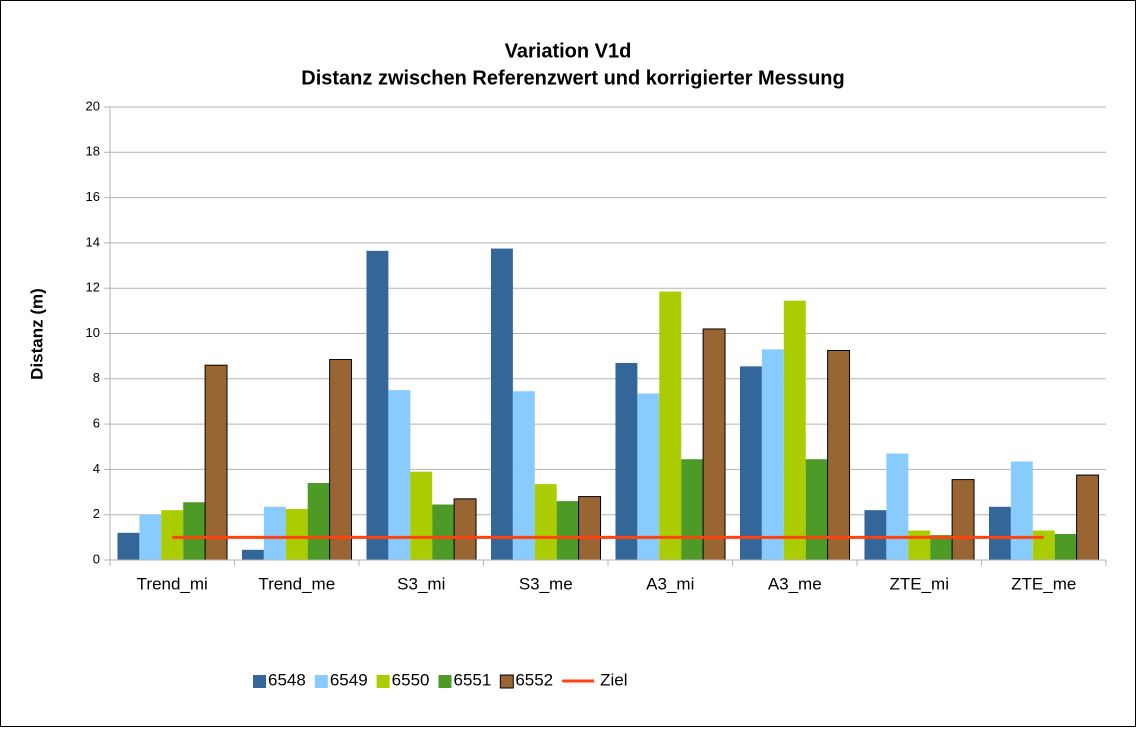  I want to click on legend-label: 6550, so click(411, 679).